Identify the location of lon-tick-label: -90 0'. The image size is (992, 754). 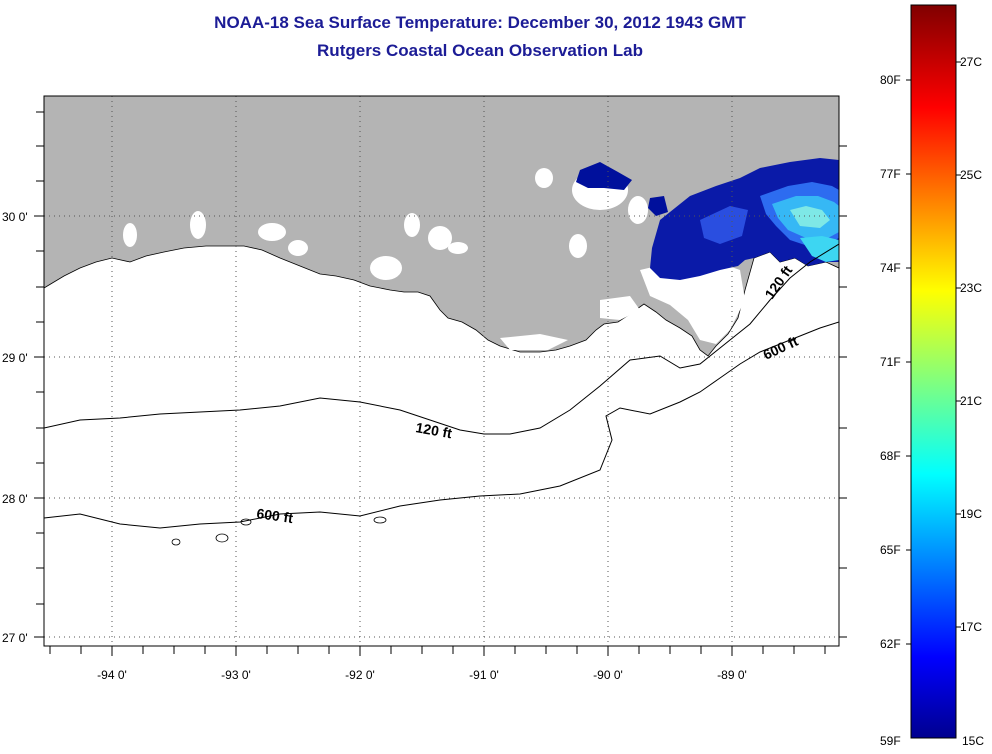
(608, 675).